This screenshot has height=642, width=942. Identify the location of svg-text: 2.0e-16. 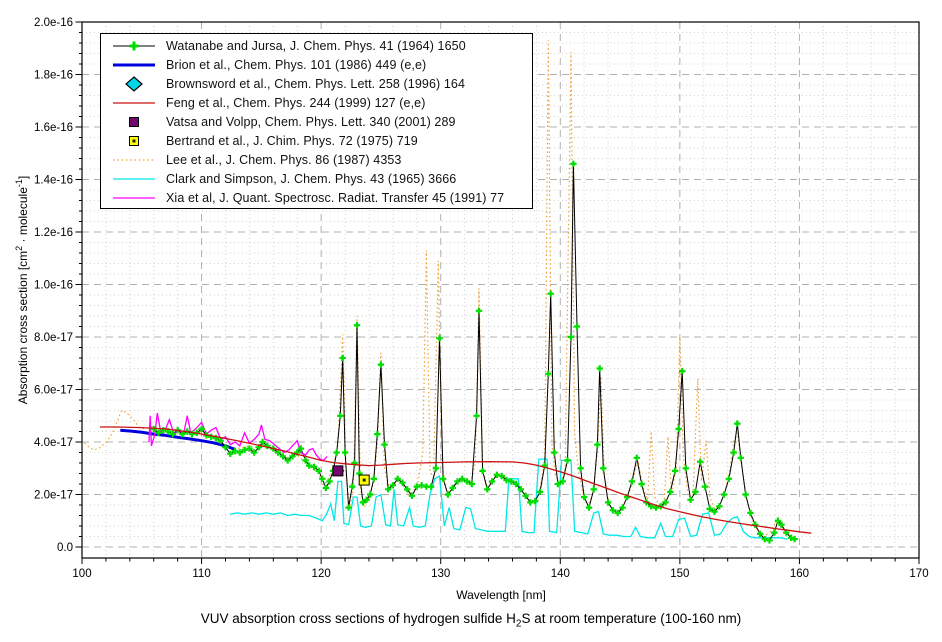
(53, 23).